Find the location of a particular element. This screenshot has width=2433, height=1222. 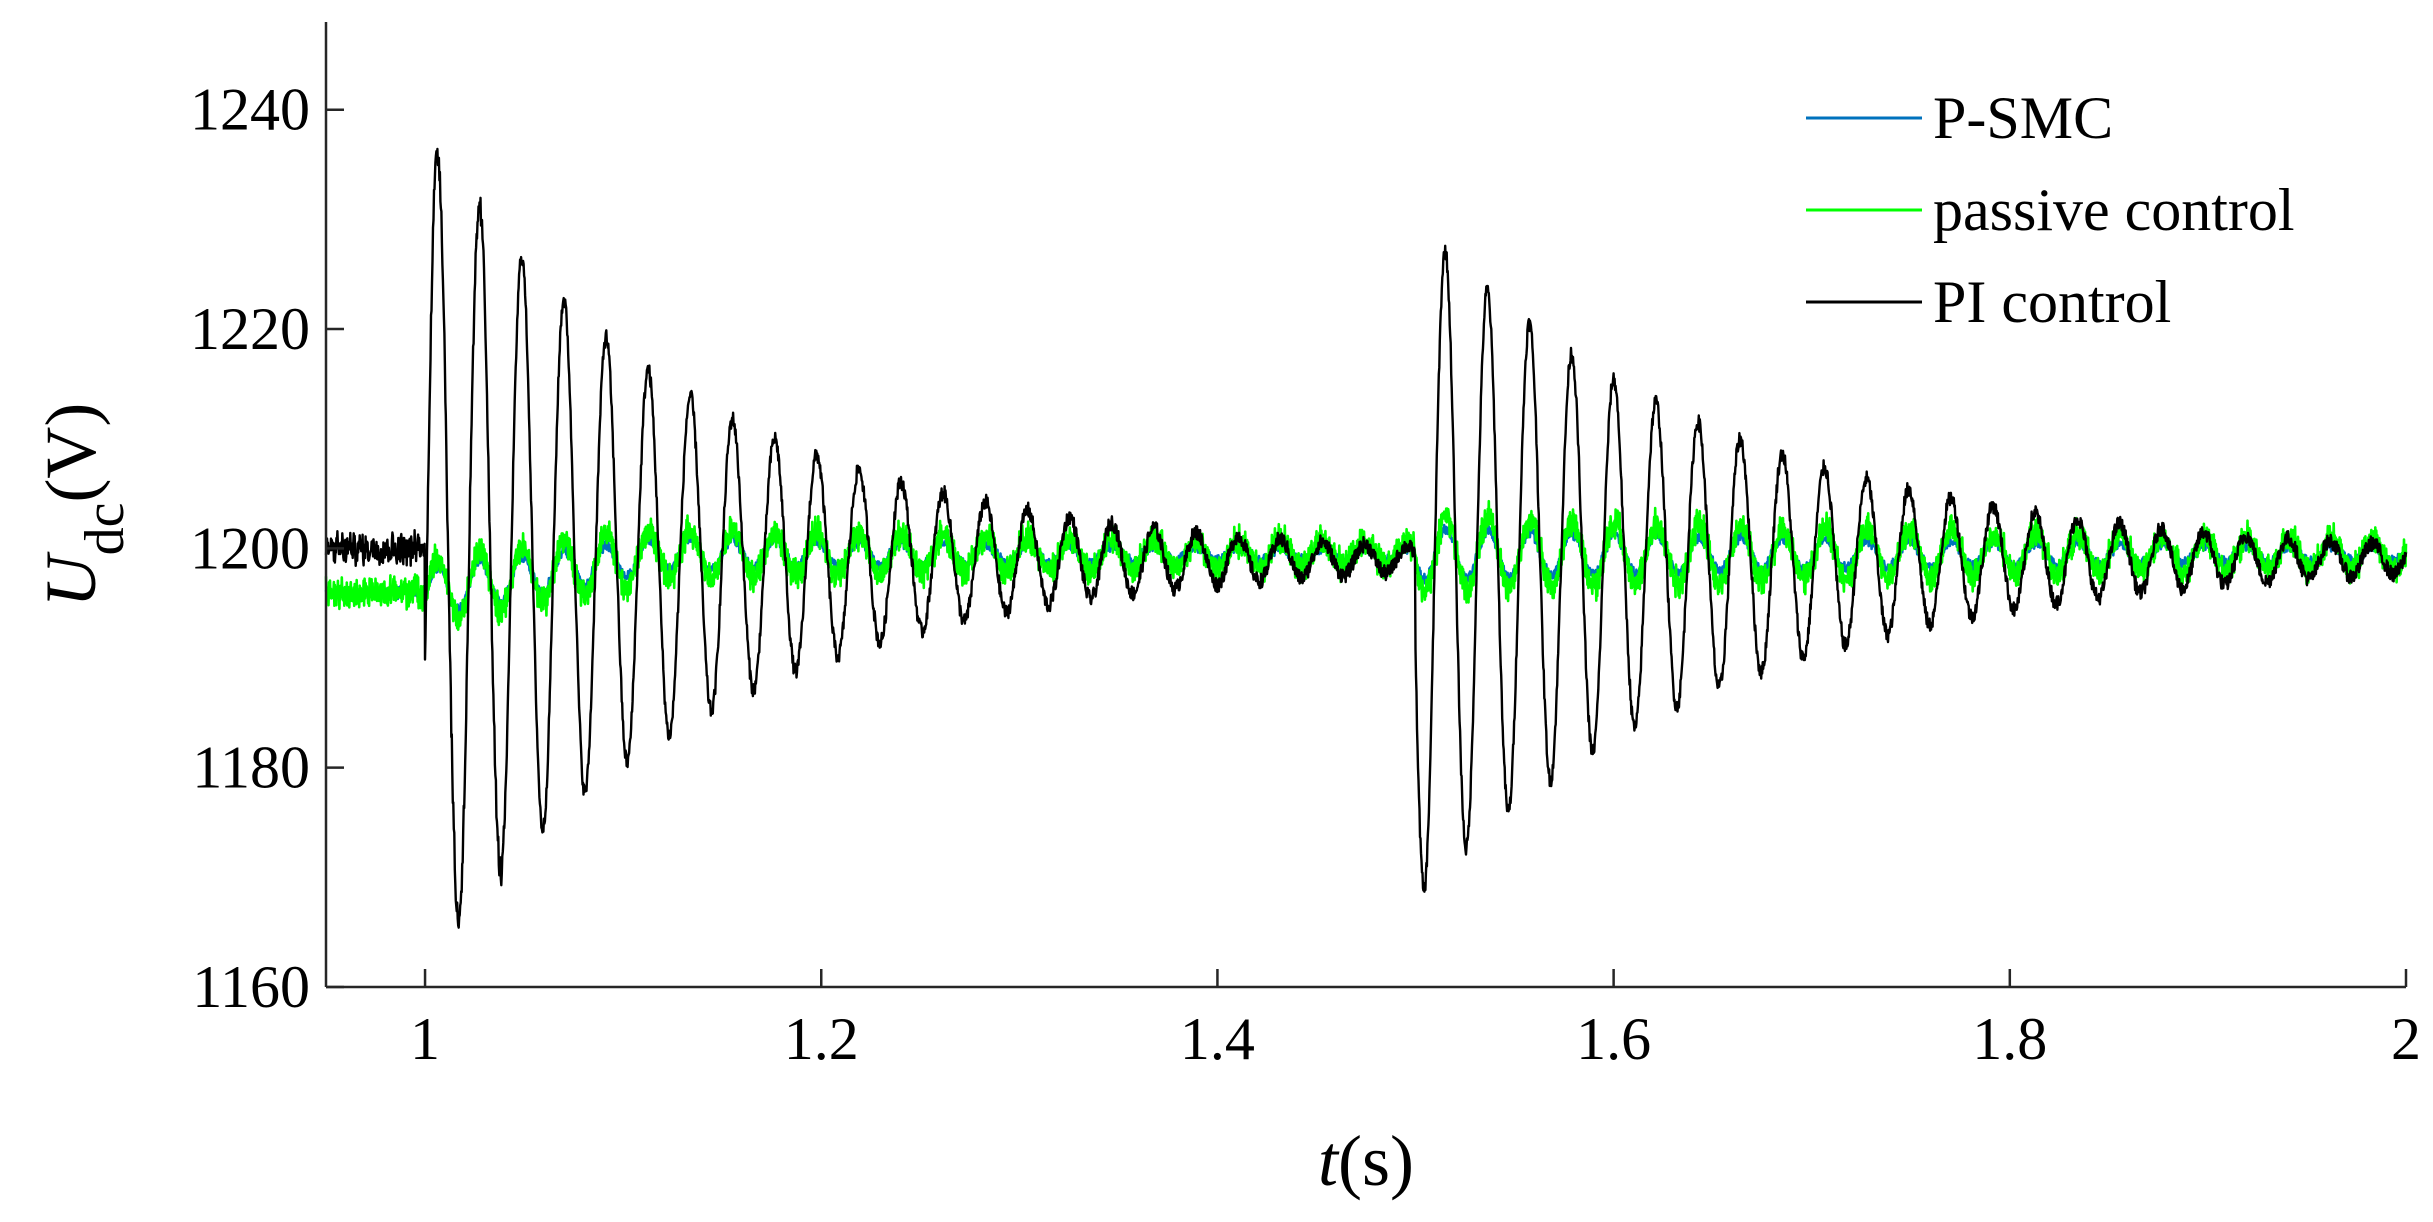

x-tick-label: 1 is located at coordinates (425, 1039).